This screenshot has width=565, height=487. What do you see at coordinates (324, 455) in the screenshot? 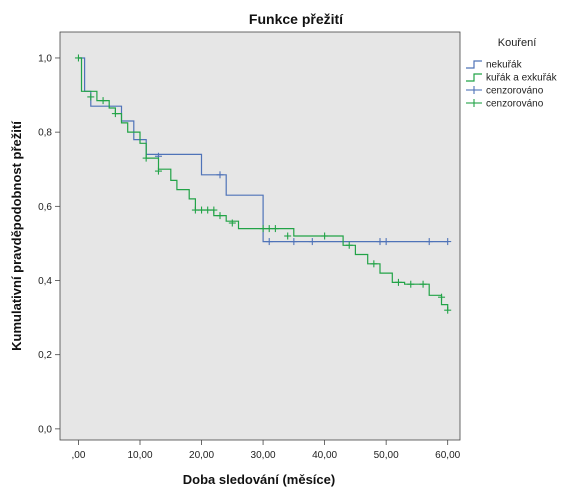
I see `x-tick-label: 40,00` at bounding box center [324, 455].